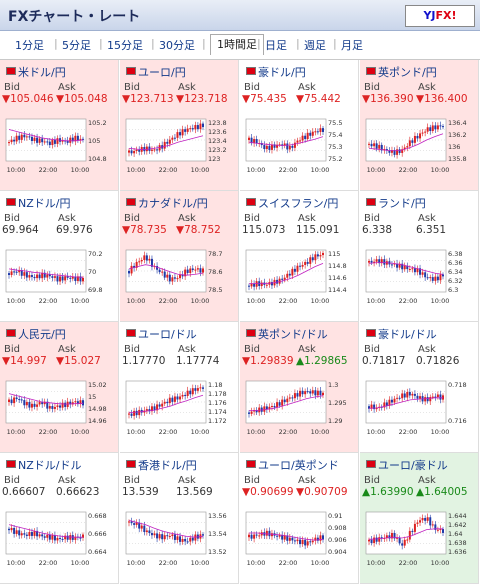 The width and height of the screenshot is (480, 584). I want to click on price-chart: 136.4 136.2 136 135.8 10:00 22:00 10:00, so click(419, 145).